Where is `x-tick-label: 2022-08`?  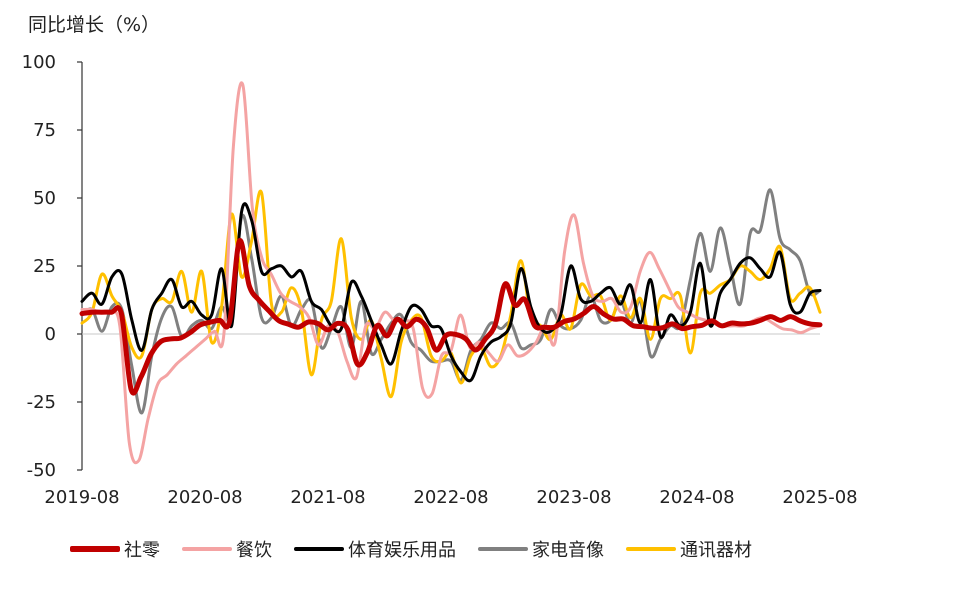
x-tick-label: 2022-08 is located at coordinates (450, 497).